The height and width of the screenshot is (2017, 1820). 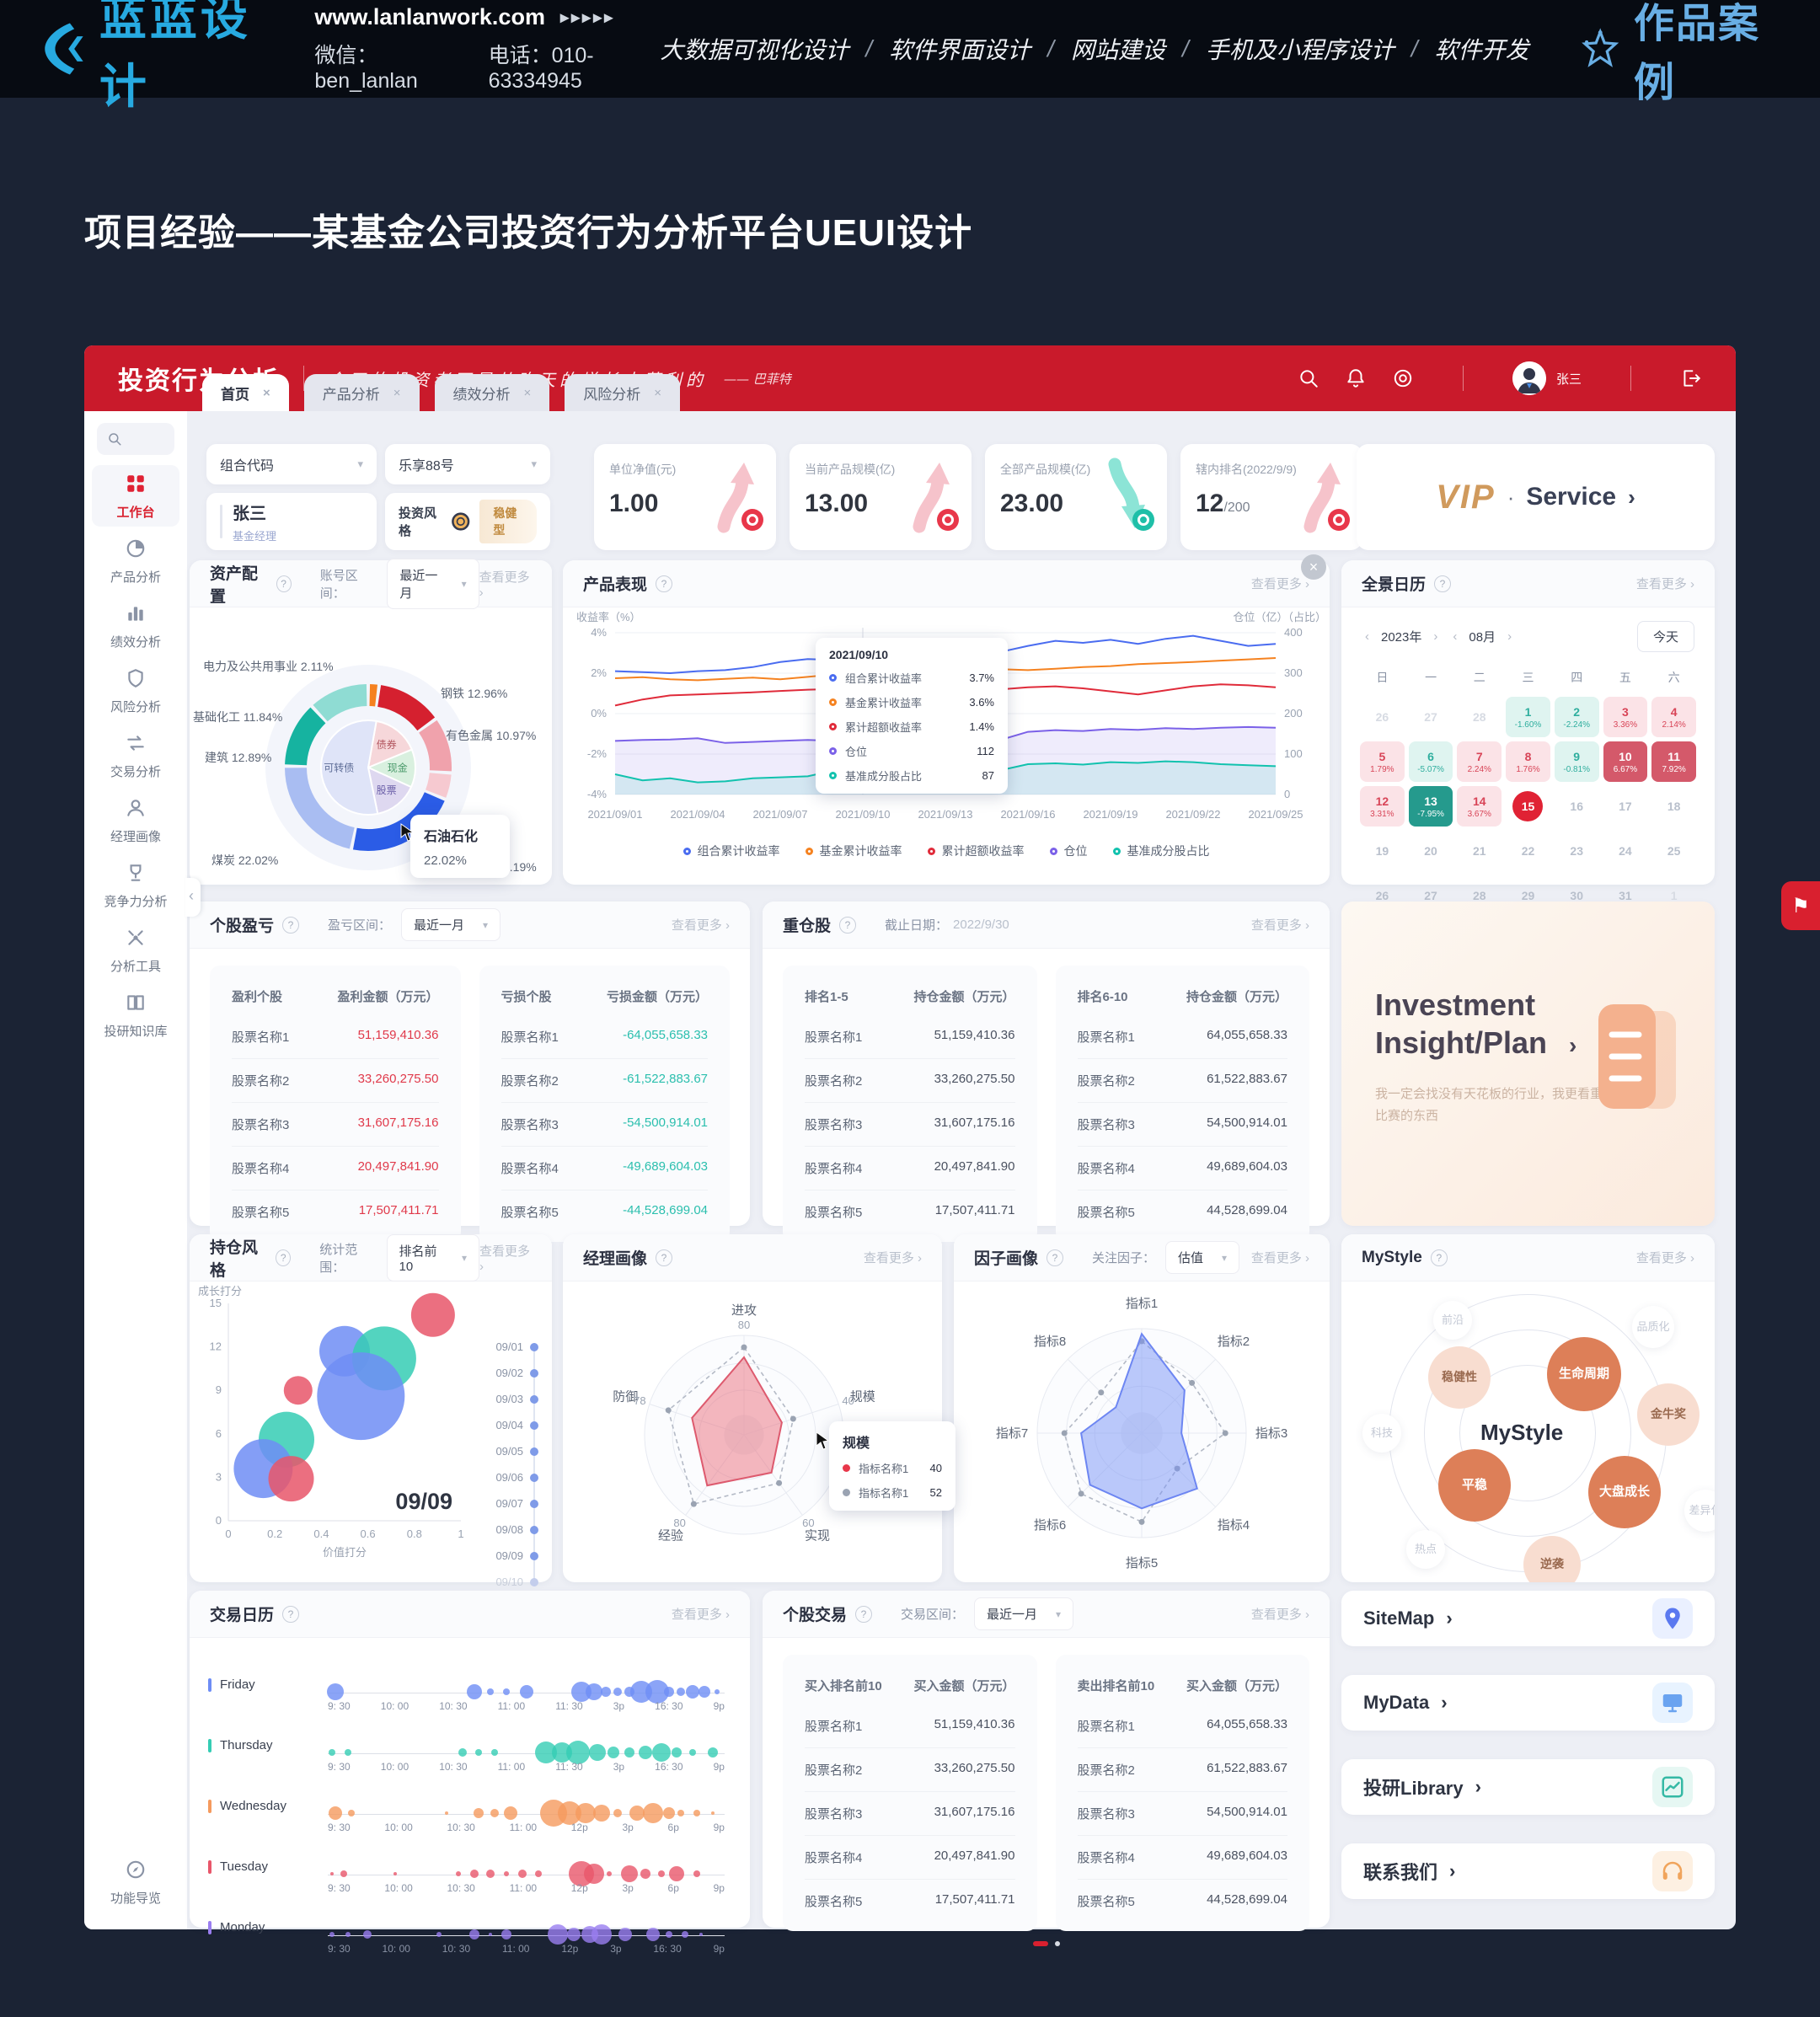 I want to click on calendar-day: 14 3.67%, so click(x=1479, y=806).